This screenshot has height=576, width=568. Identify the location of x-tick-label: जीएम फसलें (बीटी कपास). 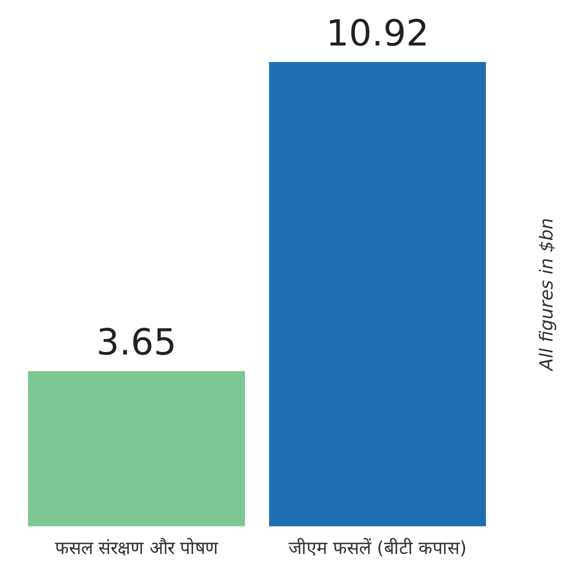
(377, 547).